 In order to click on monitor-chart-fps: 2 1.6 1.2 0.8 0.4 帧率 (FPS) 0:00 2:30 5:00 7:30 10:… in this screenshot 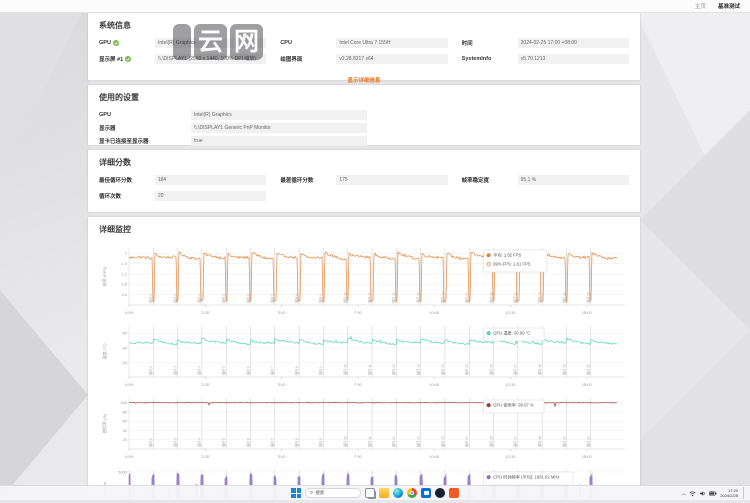, I will do `click(364, 279)`.